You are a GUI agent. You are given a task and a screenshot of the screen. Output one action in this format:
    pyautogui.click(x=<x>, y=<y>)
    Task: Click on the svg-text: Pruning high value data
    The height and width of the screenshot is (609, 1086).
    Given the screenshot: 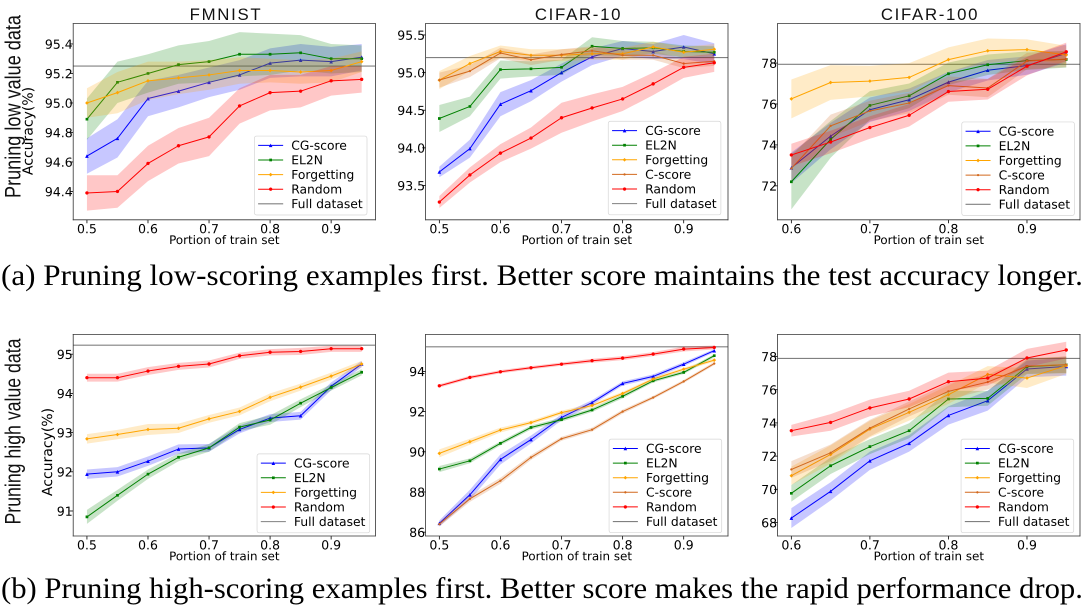 What is the action you would take?
    pyautogui.click(x=12, y=431)
    